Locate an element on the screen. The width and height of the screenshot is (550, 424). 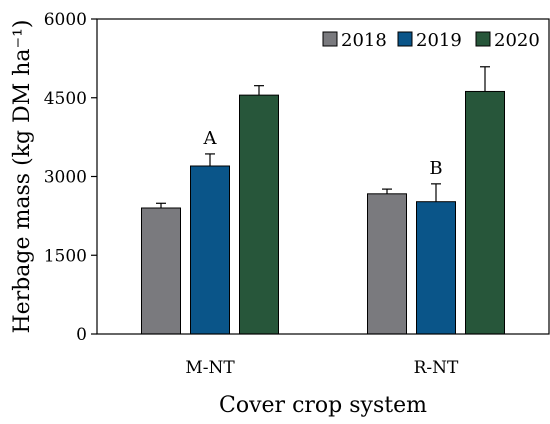
legend-label-2018: 2018 is located at coordinates (364, 40).